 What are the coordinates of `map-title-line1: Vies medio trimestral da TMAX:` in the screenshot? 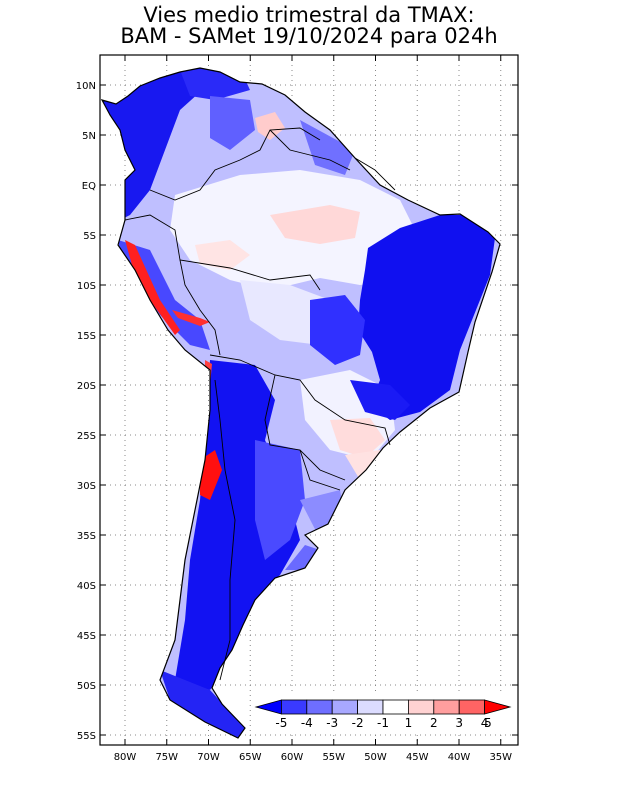 It's located at (309, 15).